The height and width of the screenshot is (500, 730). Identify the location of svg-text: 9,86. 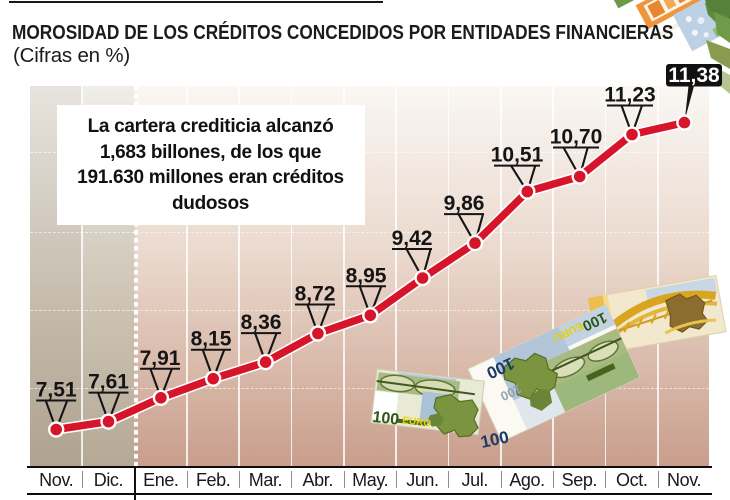
(464, 203).